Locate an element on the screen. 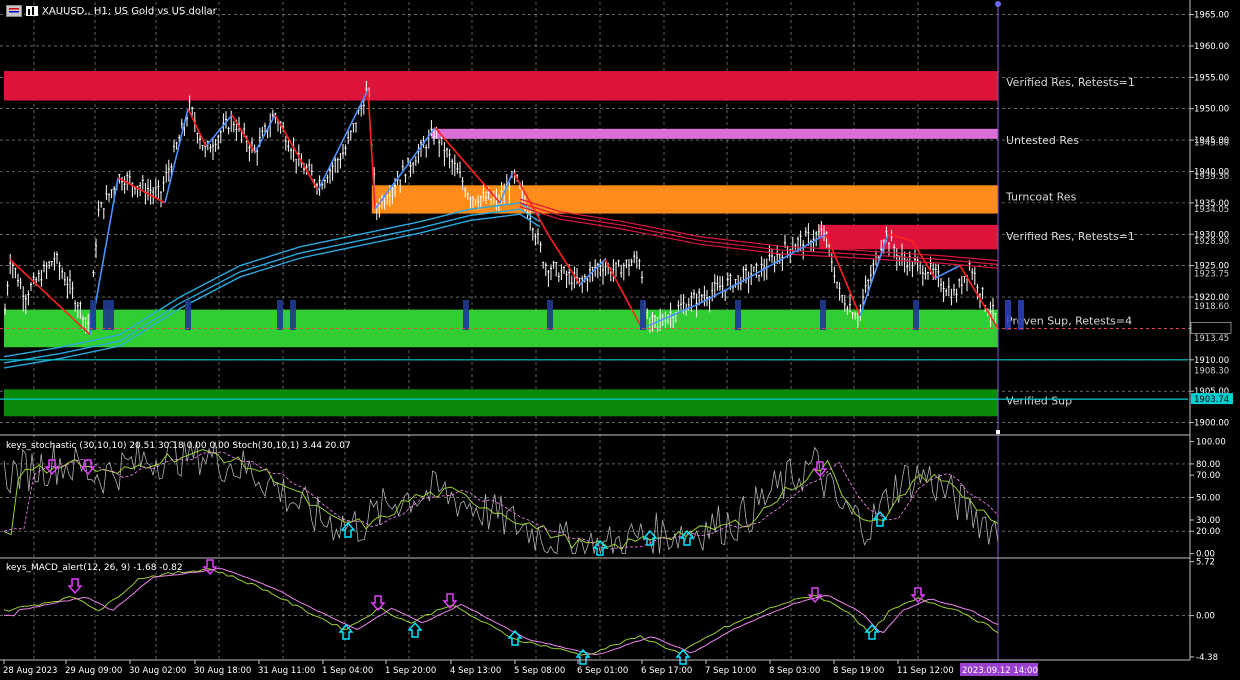  macd-main is located at coordinates (501, 612).